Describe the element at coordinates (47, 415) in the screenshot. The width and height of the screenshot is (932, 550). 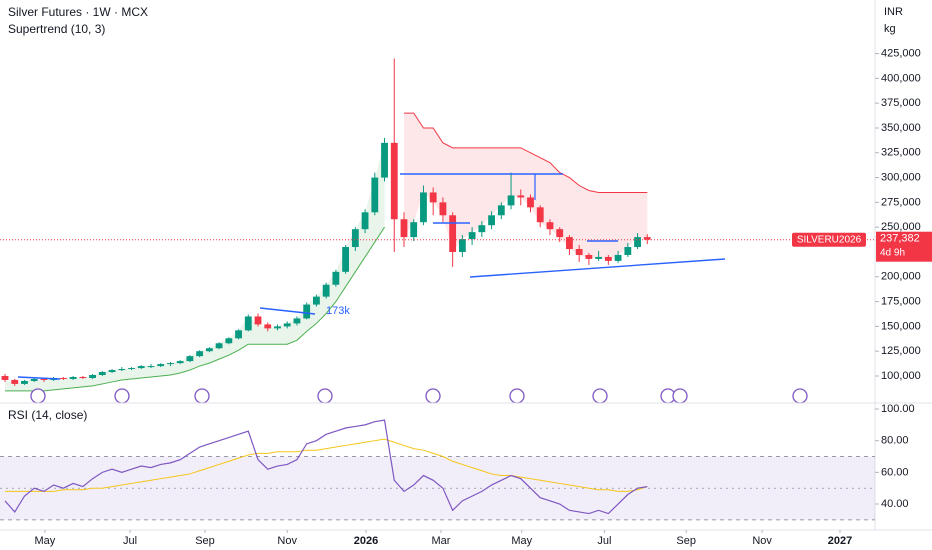
I see `rsi-title: RSI (14, close)` at that location.